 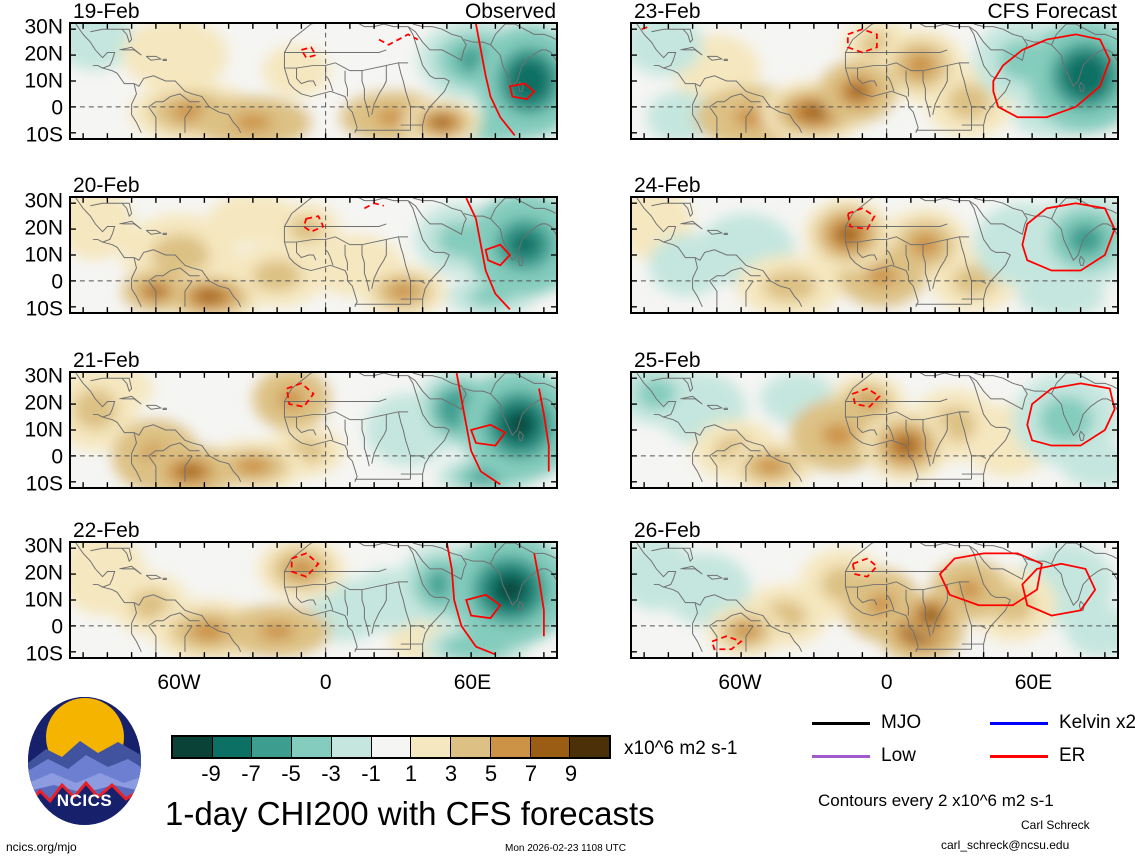 What do you see at coordinates (510, 11) in the screenshot?
I see `column-heading: Observed` at bounding box center [510, 11].